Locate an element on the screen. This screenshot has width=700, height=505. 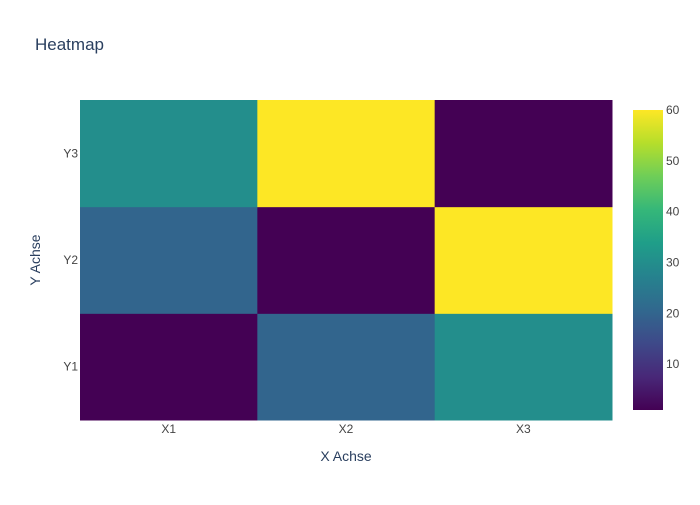
x-tick-label: X1 is located at coordinates (168, 429).